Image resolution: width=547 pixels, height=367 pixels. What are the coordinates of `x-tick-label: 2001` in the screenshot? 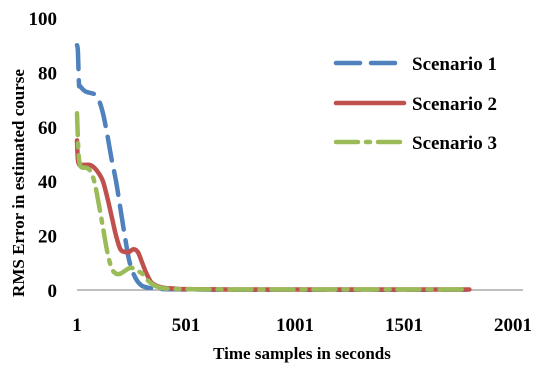 It's located at (513, 325).